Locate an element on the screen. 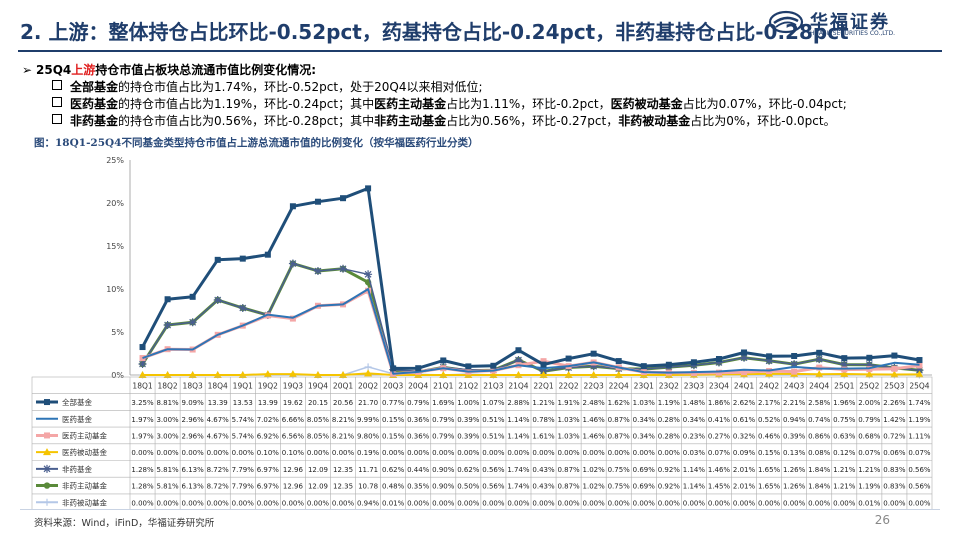  data-label: 1.26% is located at coordinates (794, 487).